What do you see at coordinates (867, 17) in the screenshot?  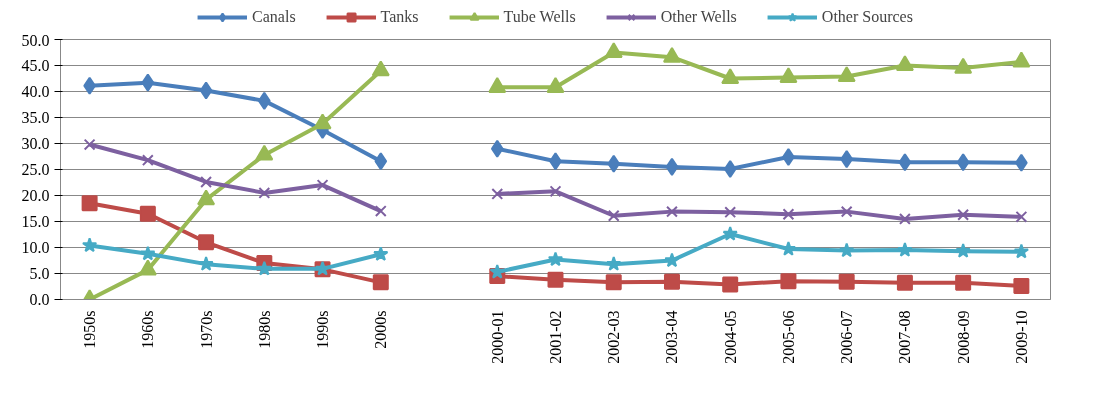 I see `legend-label: Other Sources` at bounding box center [867, 17].